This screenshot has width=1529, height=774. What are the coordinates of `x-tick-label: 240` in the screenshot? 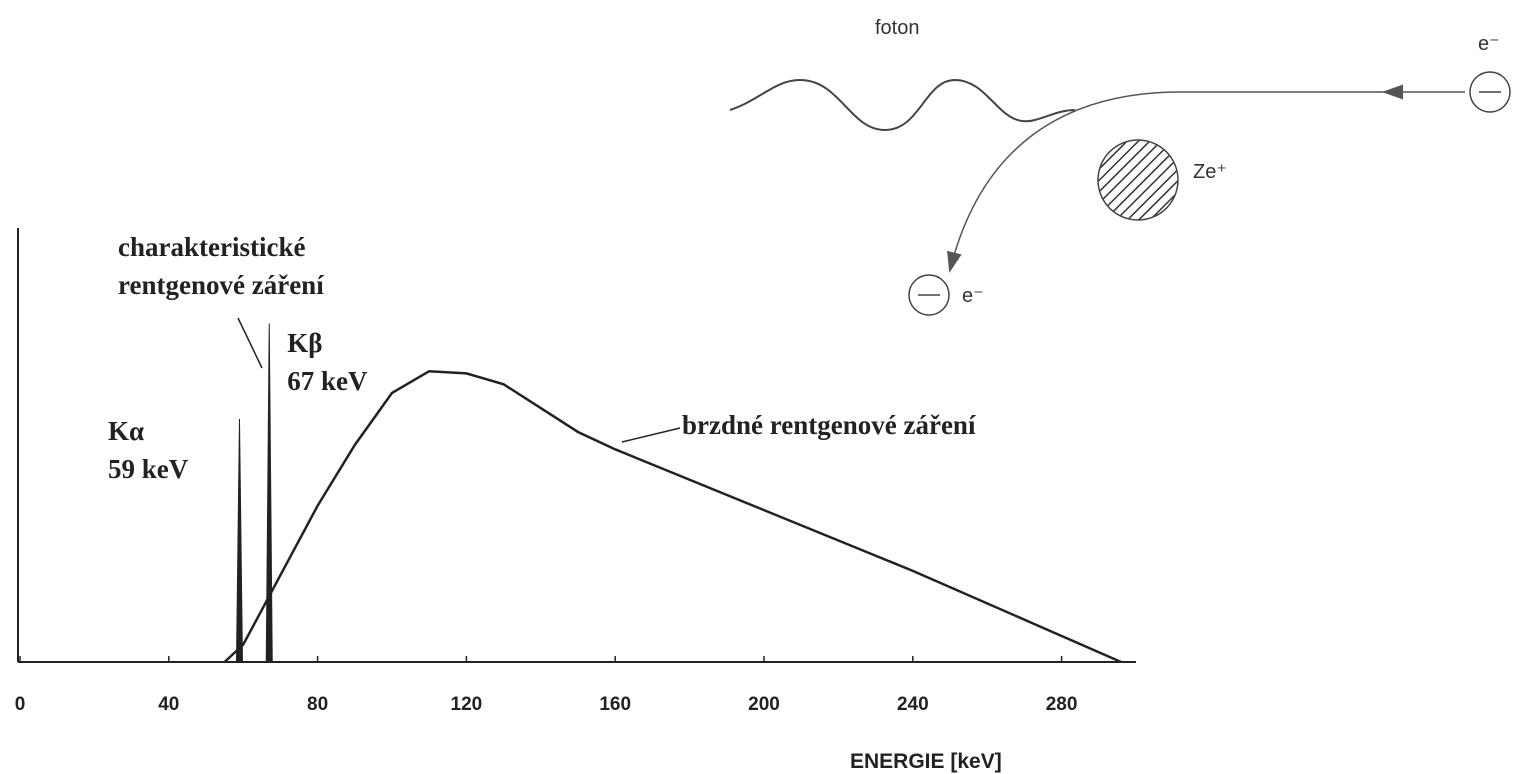 It's located at (913, 704).